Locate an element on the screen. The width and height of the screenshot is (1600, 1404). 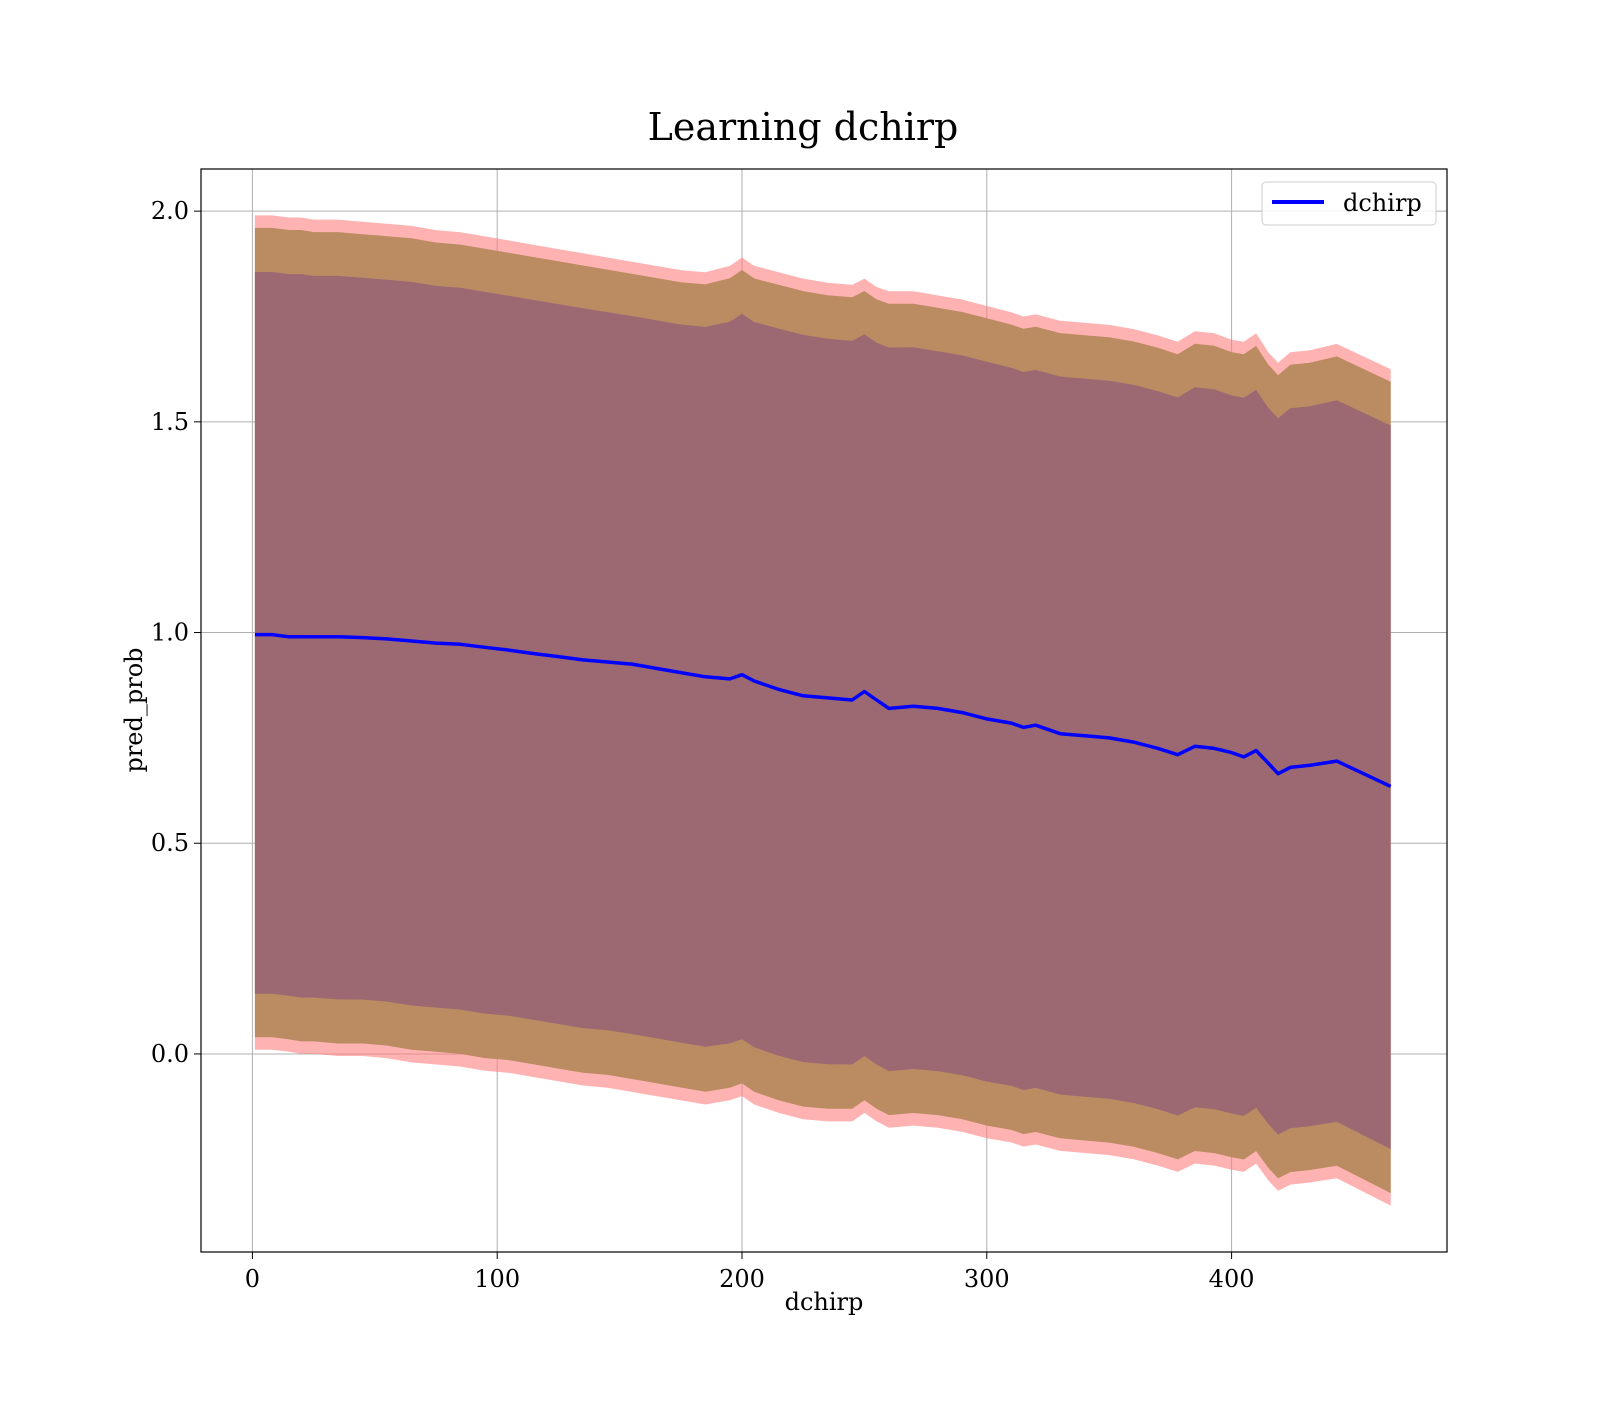
x-tick-label-3: 300 is located at coordinates (987, 1279).